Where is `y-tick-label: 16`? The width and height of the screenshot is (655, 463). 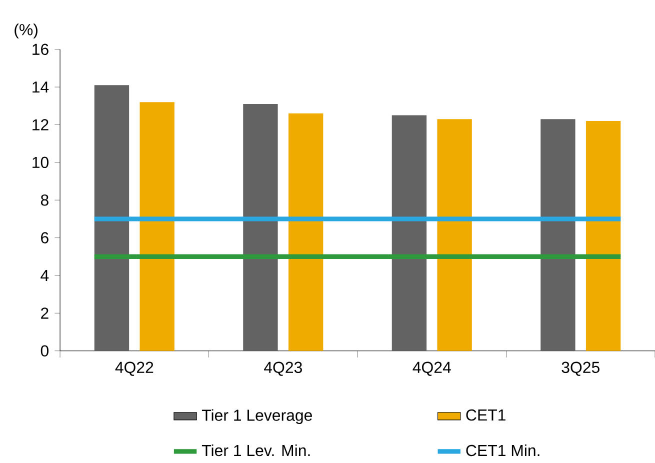 y-tick-label: 16 is located at coordinates (40, 50).